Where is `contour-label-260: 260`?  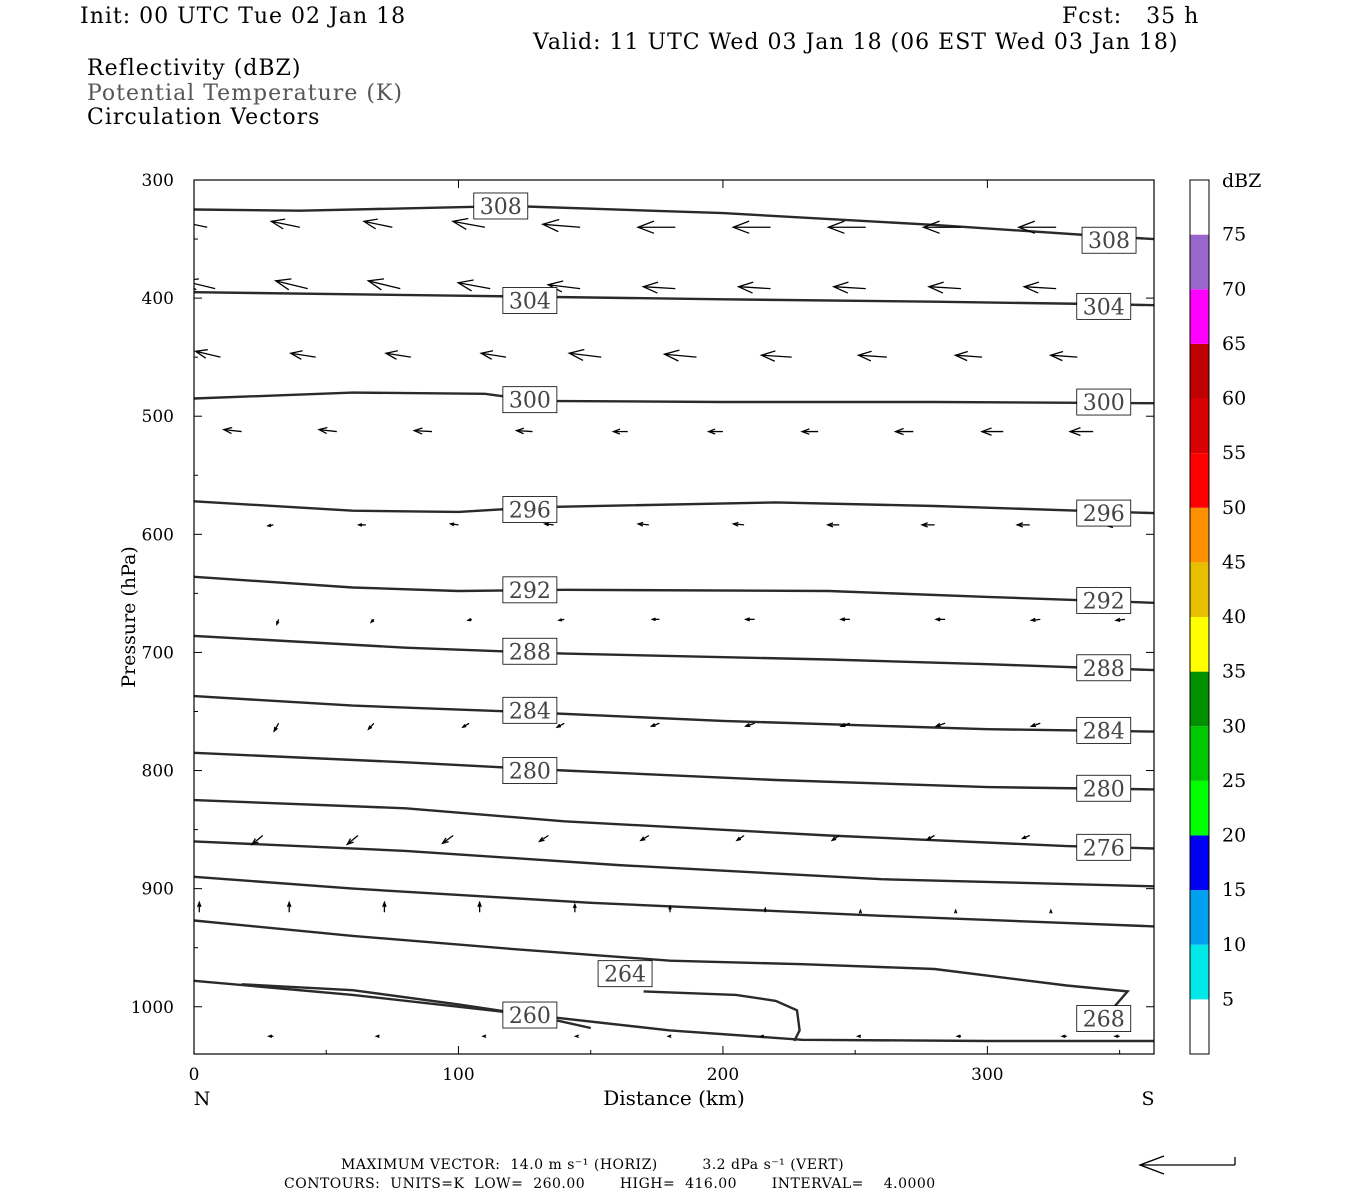 contour-label-260: 260 is located at coordinates (530, 1016).